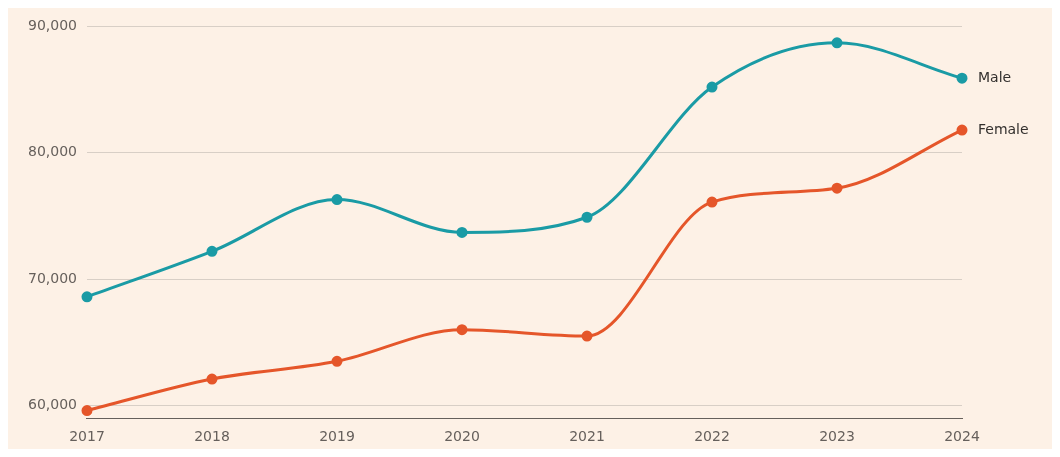 The image size is (1060, 457). What do you see at coordinates (337, 436) in the screenshot?
I see `x-tick-label: 2019` at bounding box center [337, 436].